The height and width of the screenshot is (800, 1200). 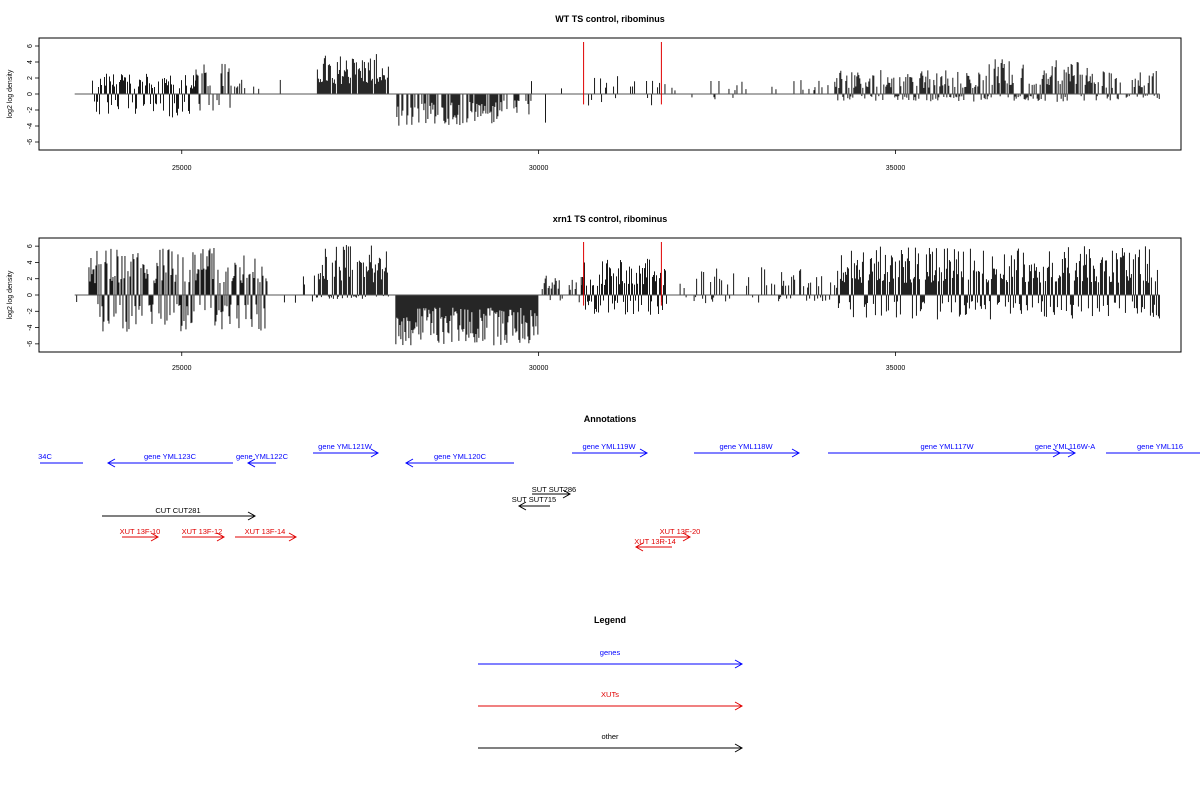 I want to click on feature: XUT 13R-14, so click(x=655, y=544).